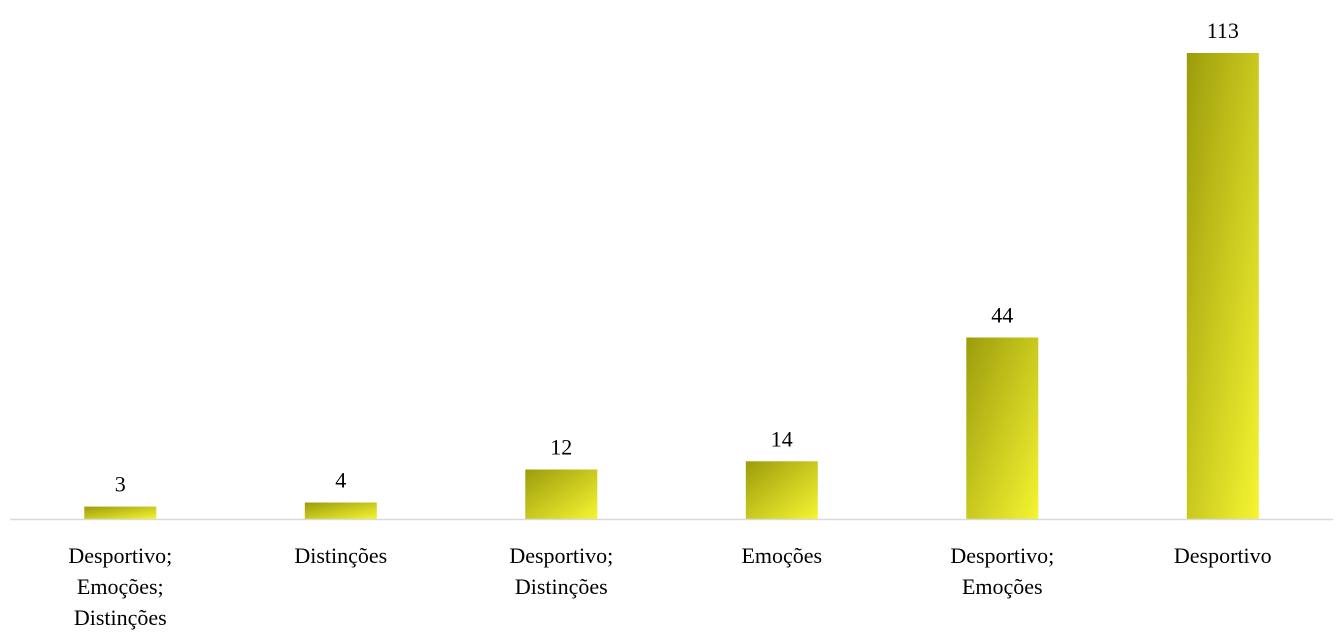 The image size is (1336, 634). I want to click on category-label-6: Desportivo, so click(1223, 555).